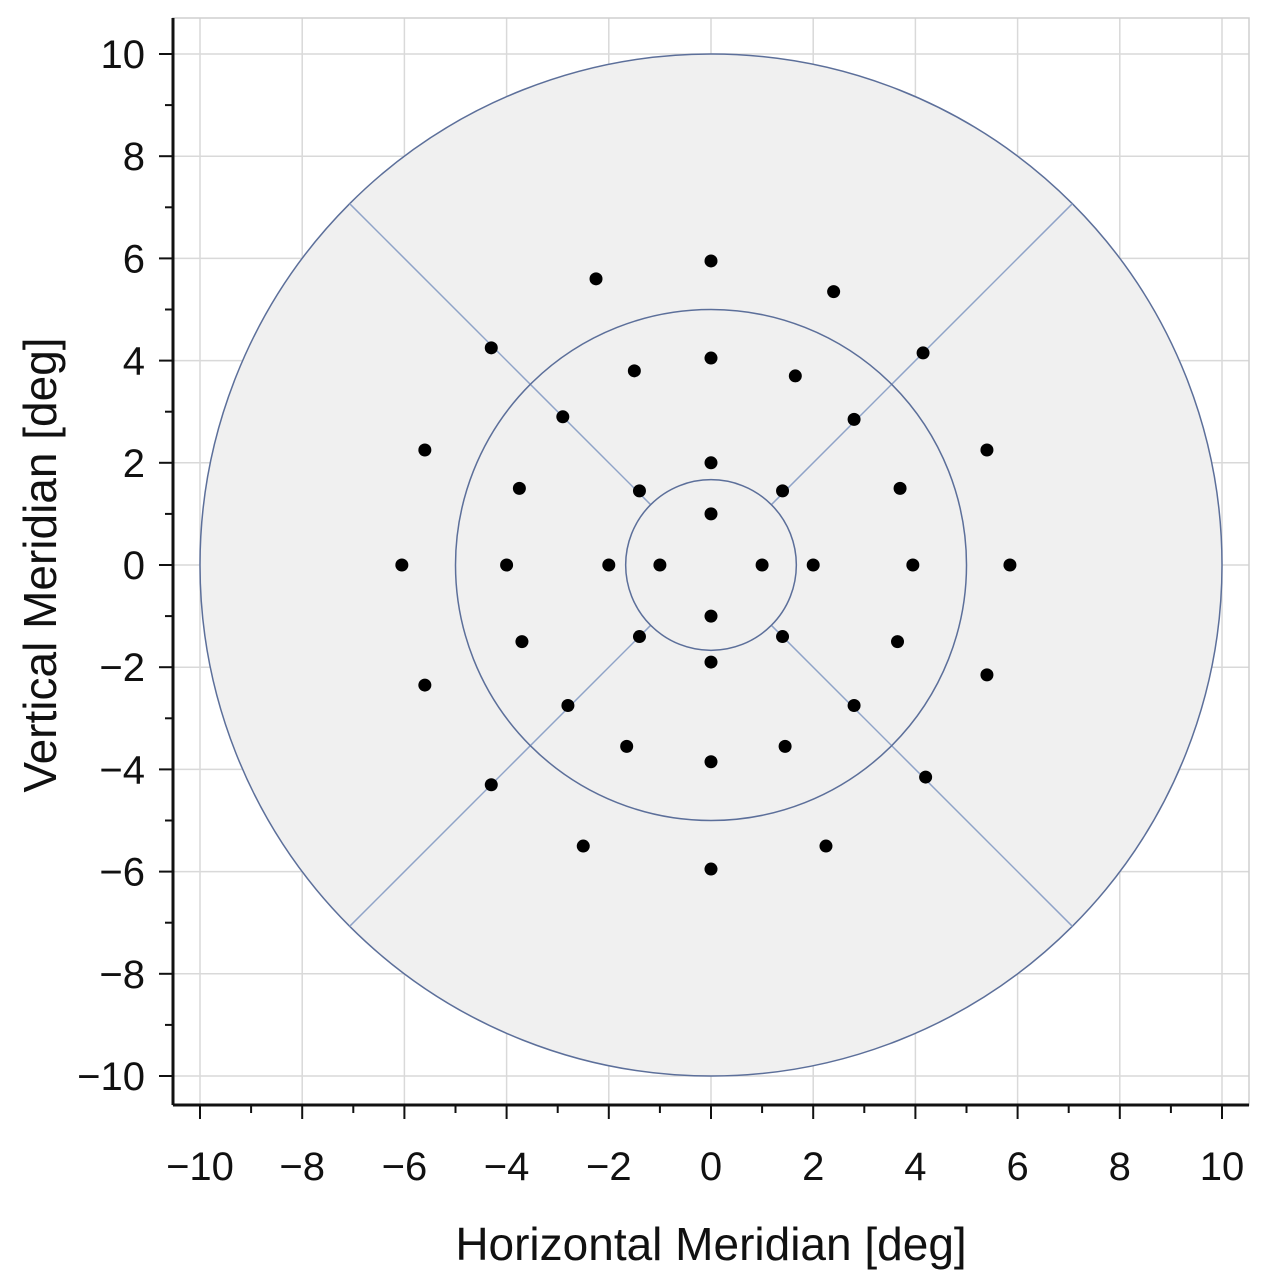  I want to click on x-tick-label: −6, so click(405, 1167).